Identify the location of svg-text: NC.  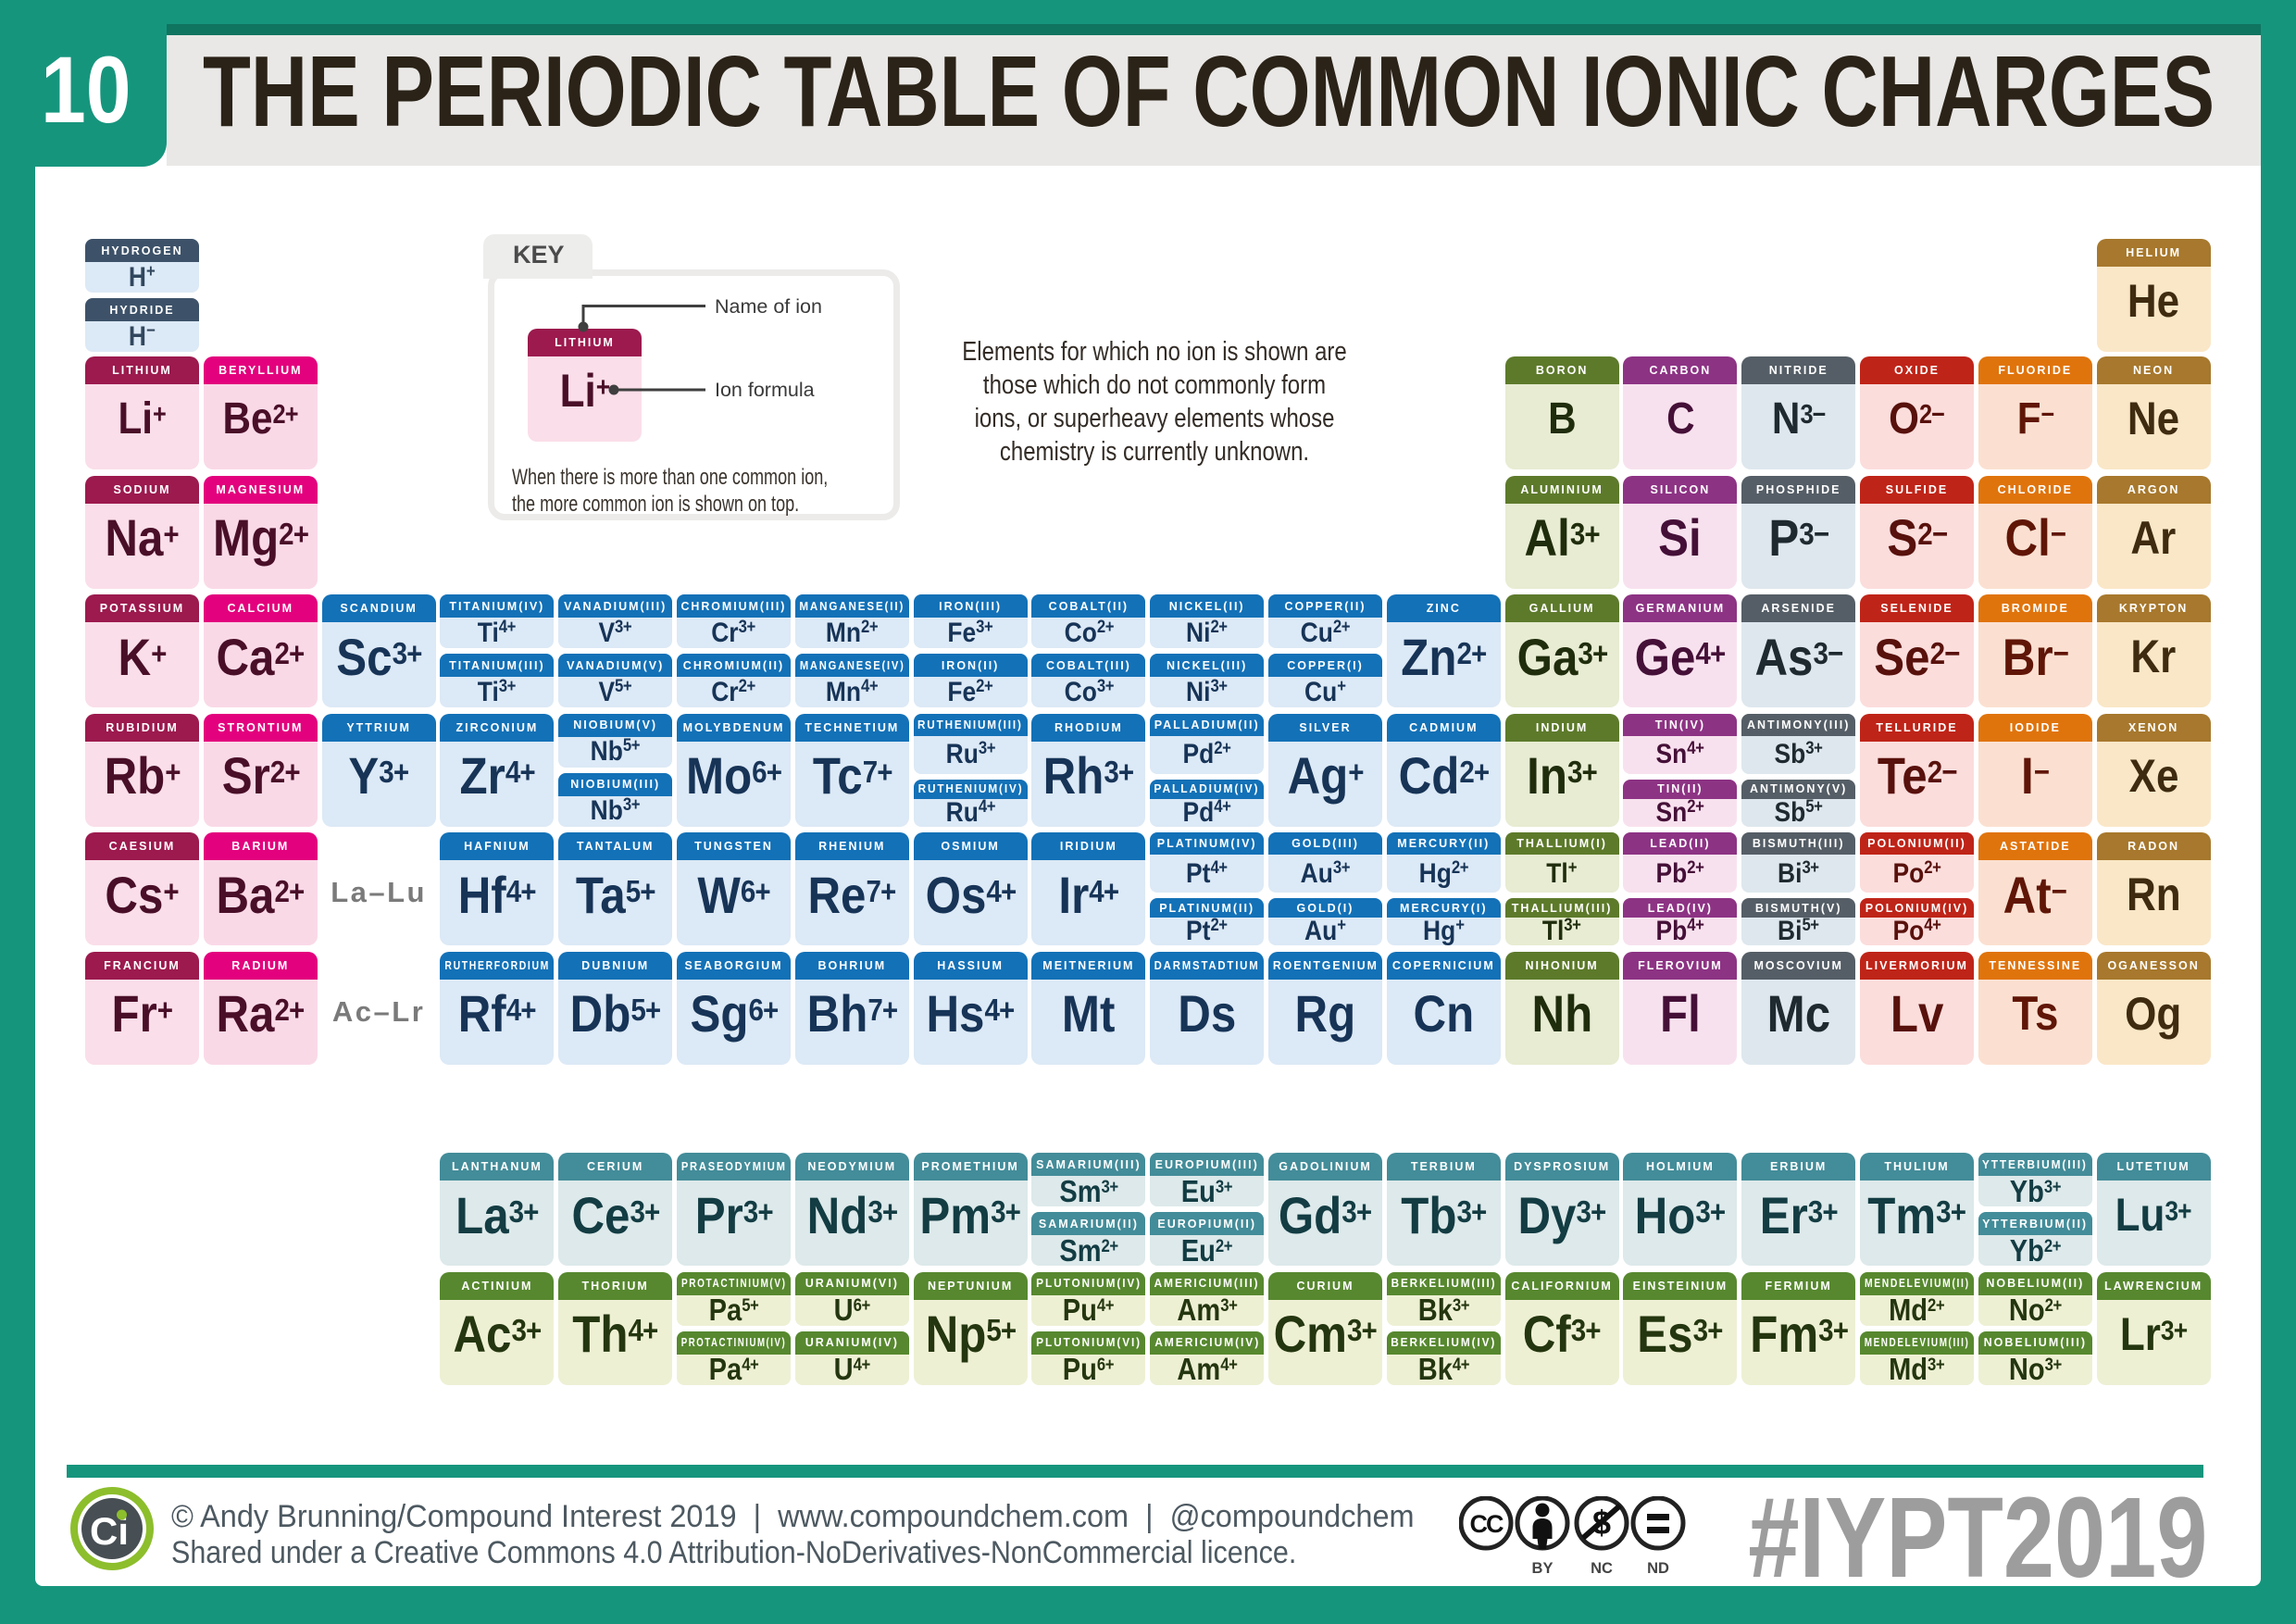
(1602, 1568).